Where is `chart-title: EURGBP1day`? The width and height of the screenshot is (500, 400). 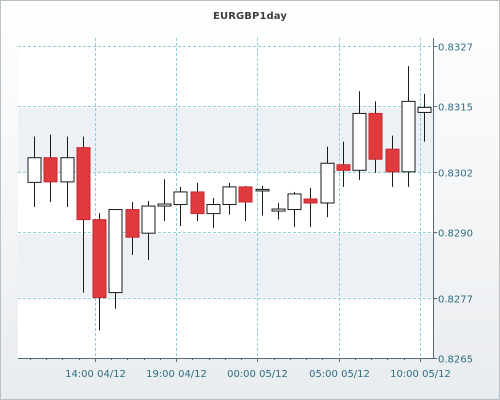 chart-title: EURGBP1day is located at coordinates (250, 16).